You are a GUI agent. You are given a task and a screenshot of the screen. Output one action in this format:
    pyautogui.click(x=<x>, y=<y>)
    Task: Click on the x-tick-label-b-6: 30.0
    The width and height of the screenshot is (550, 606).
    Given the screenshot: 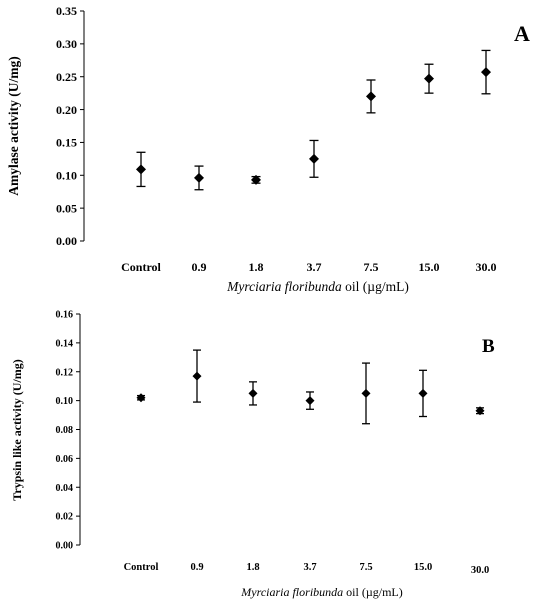 What is the action you would take?
    pyautogui.click(x=480, y=570)
    